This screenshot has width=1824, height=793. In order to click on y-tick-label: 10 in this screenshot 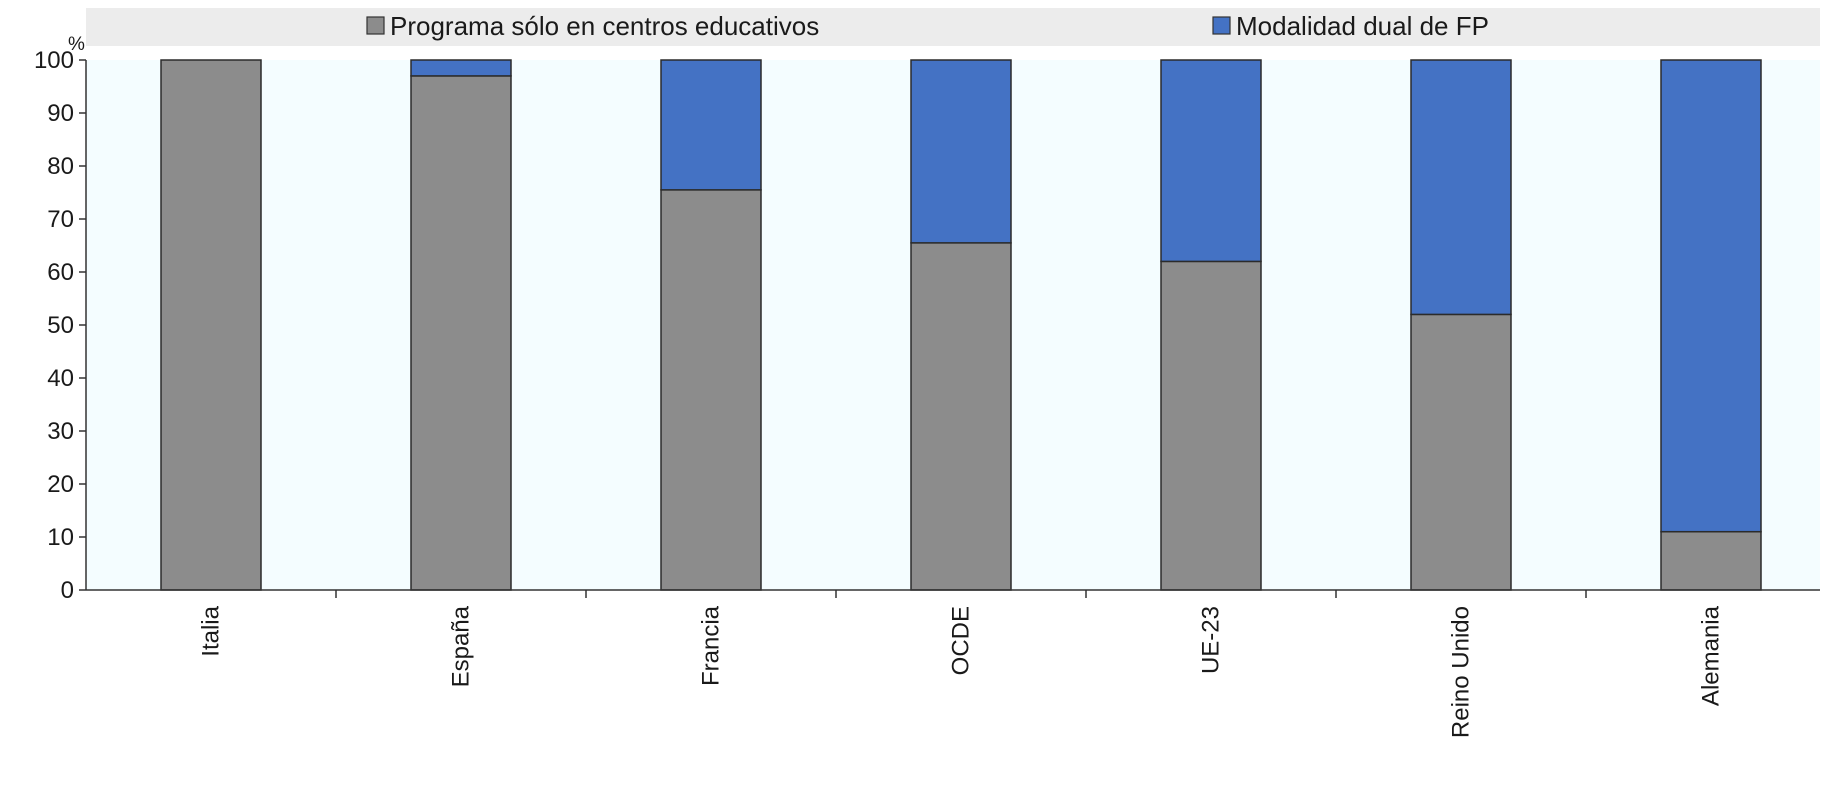, I will do `click(60, 537)`.